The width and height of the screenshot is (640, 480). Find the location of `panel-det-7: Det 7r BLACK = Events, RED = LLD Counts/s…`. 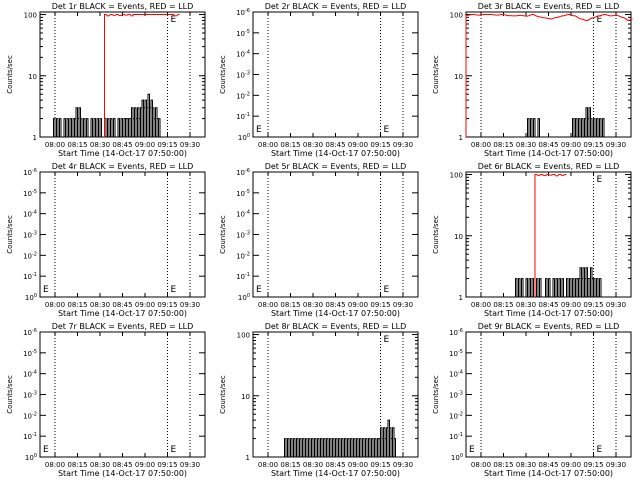

panel-det-7: Det 7r BLACK = Events, RED = LLD Counts/s… is located at coordinates (106, 400).